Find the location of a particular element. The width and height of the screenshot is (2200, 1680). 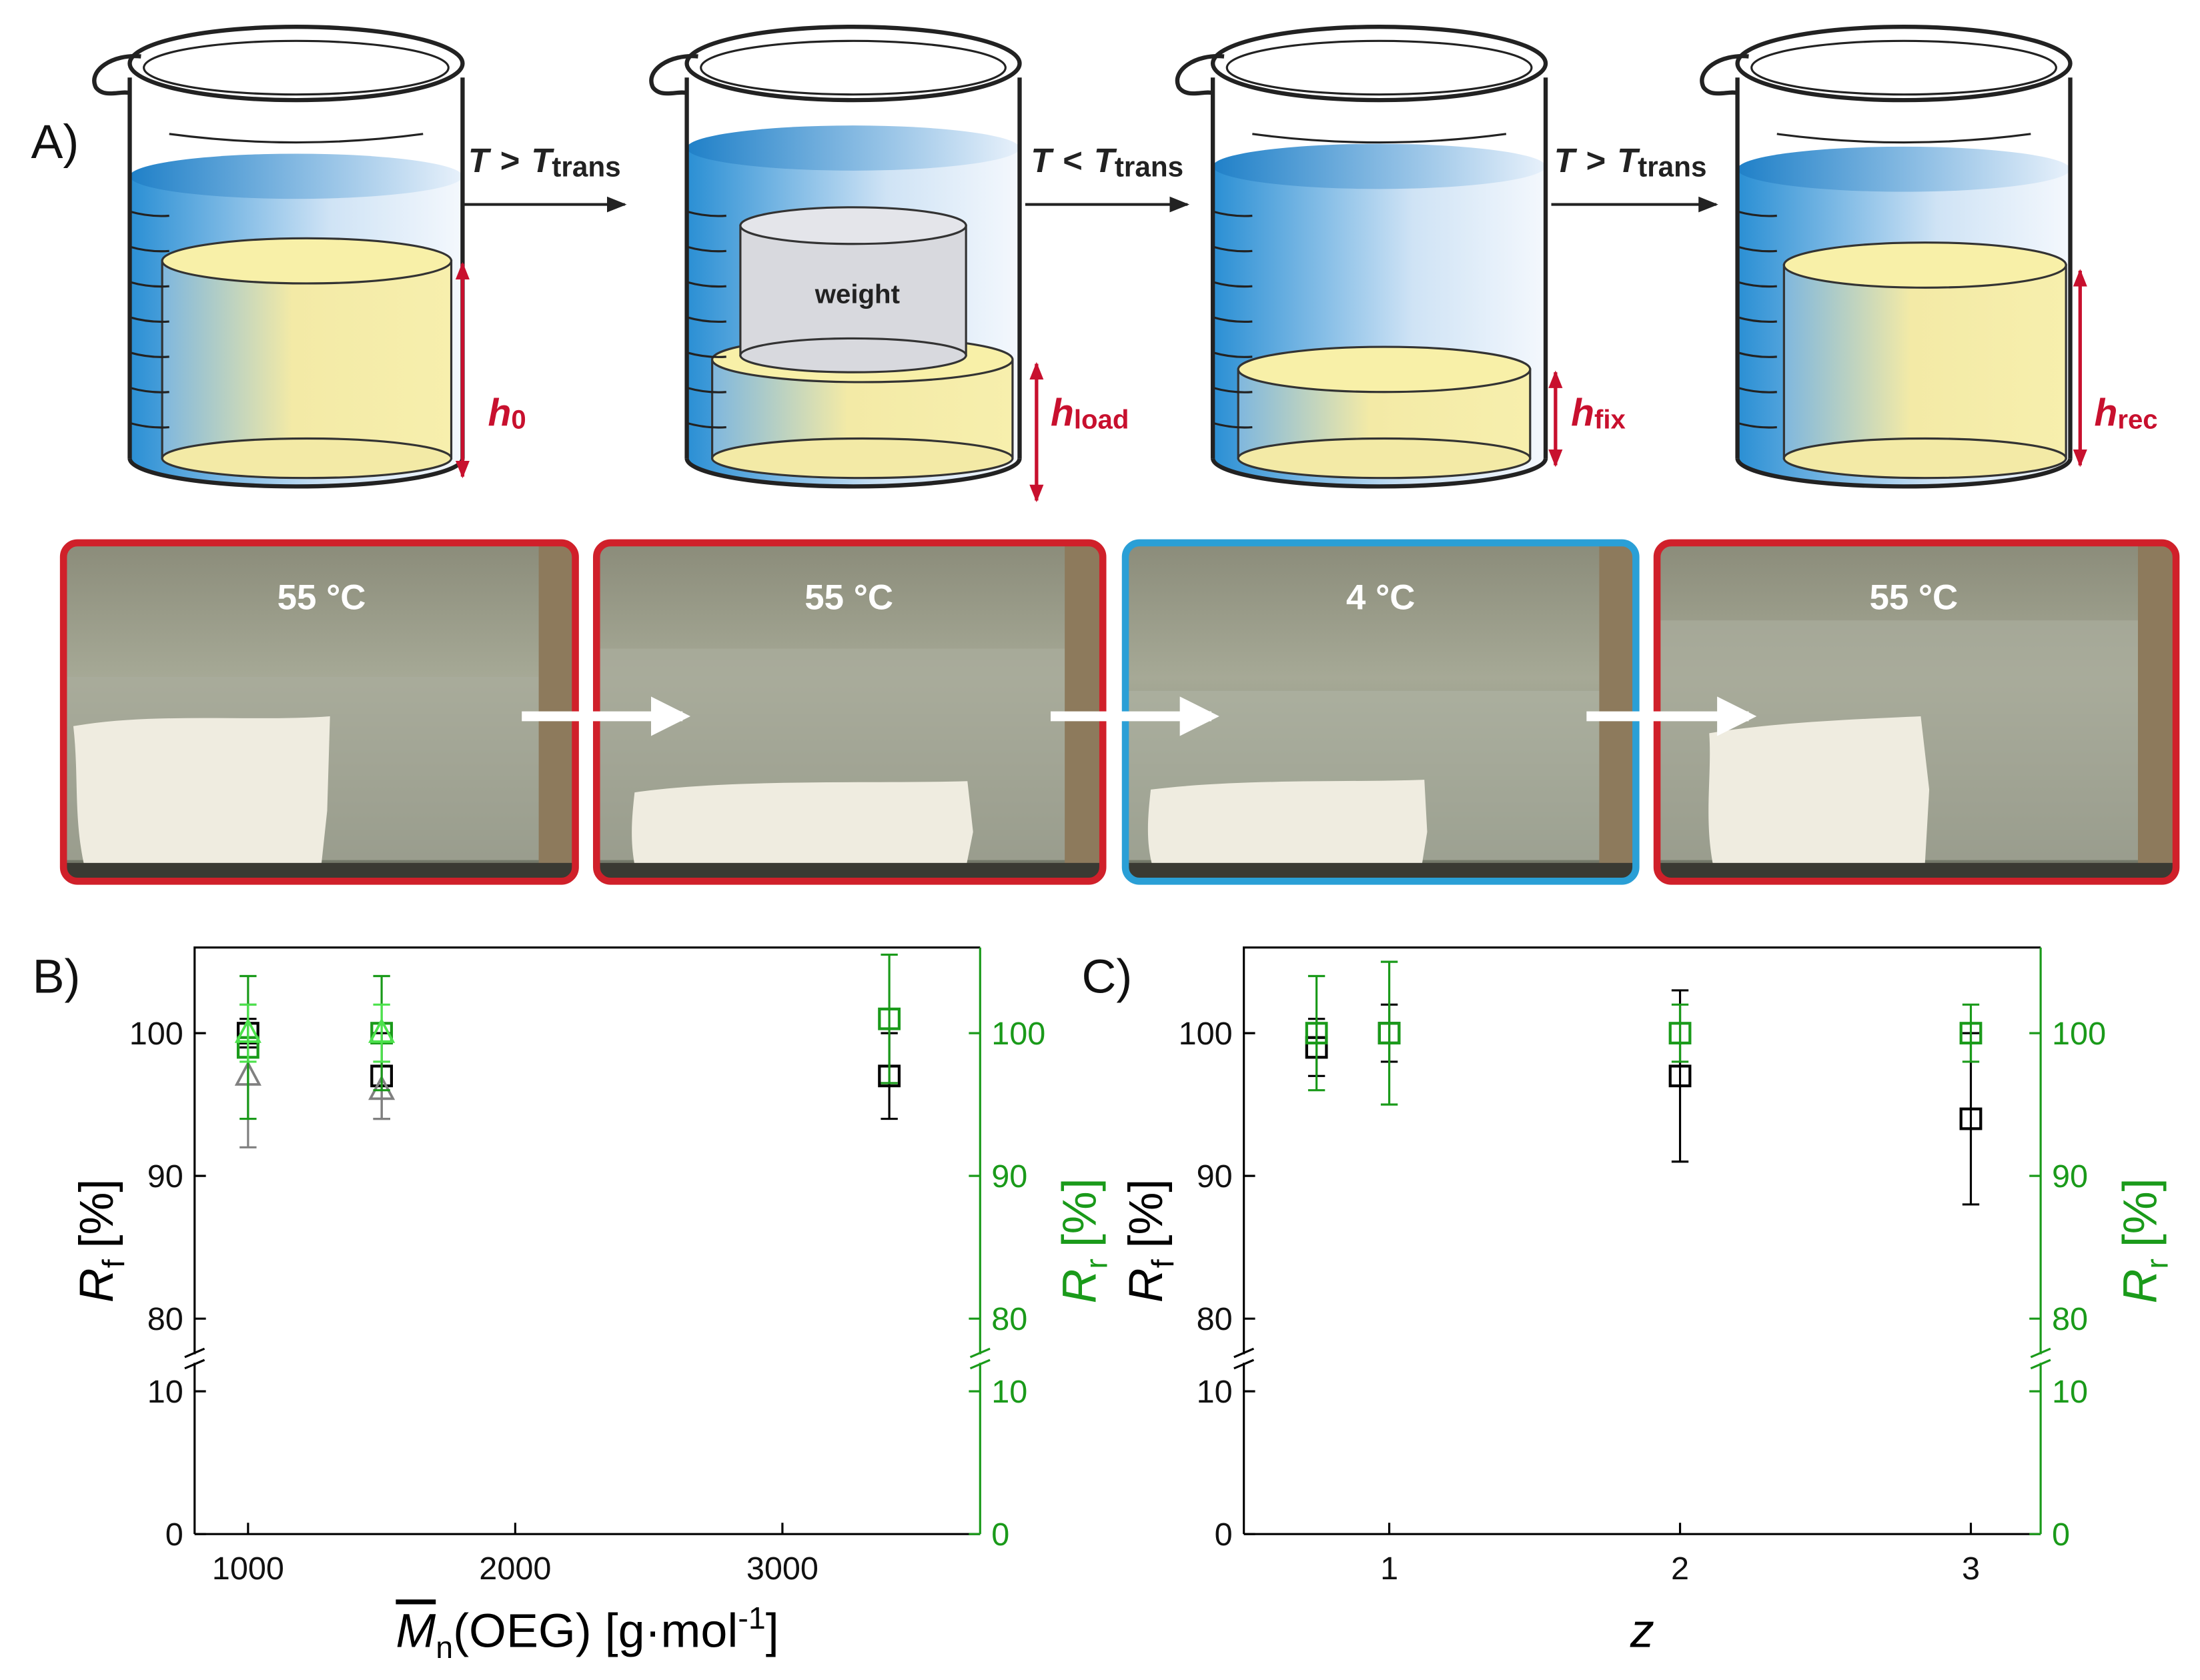

height-label: hfix is located at coordinates (1598, 412).